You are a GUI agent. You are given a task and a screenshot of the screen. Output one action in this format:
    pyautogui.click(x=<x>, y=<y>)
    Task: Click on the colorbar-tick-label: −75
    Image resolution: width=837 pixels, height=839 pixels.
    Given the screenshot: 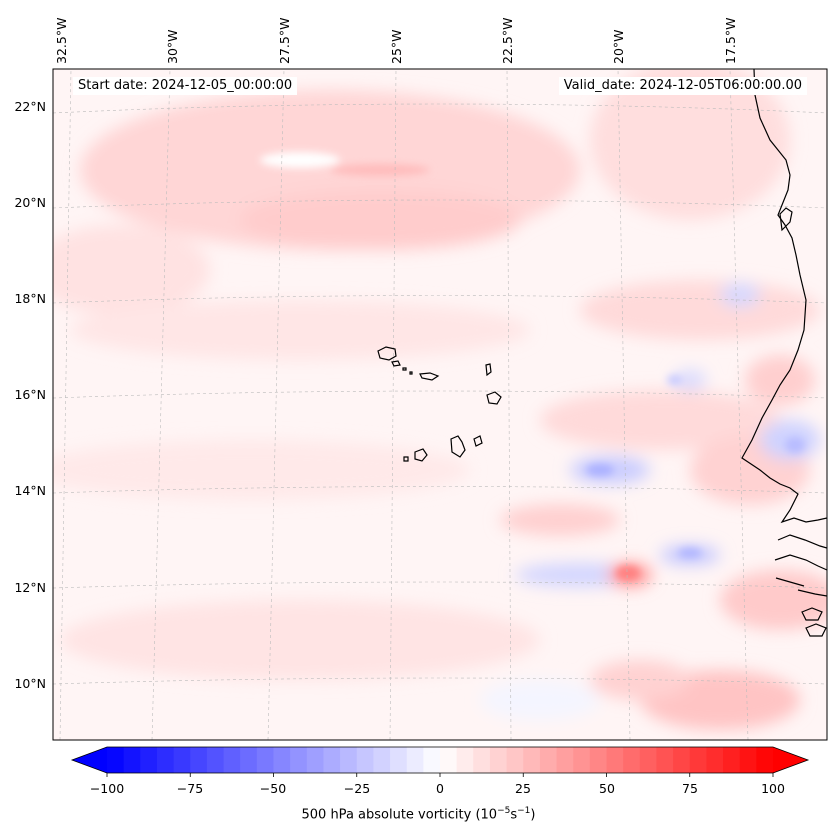 What is the action you would take?
    pyautogui.click(x=190, y=788)
    